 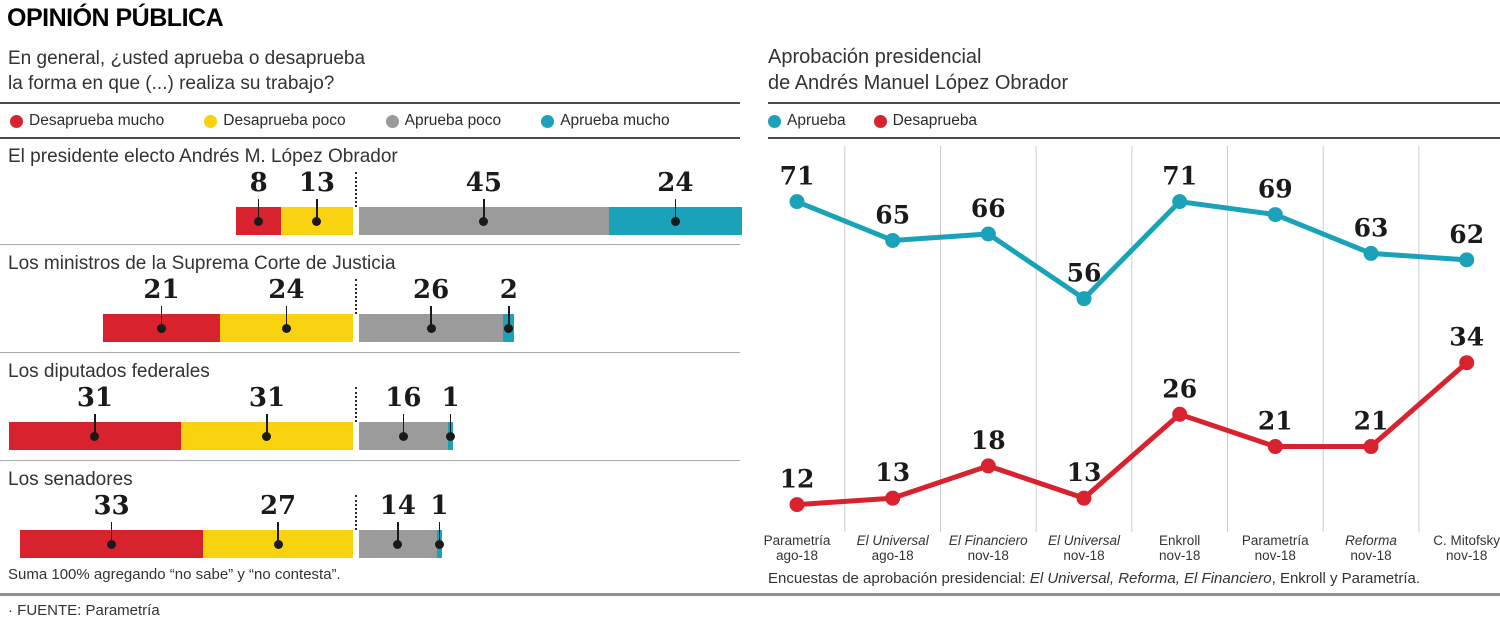 I want to click on bar-value-label: 27, so click(x=278, y=506).